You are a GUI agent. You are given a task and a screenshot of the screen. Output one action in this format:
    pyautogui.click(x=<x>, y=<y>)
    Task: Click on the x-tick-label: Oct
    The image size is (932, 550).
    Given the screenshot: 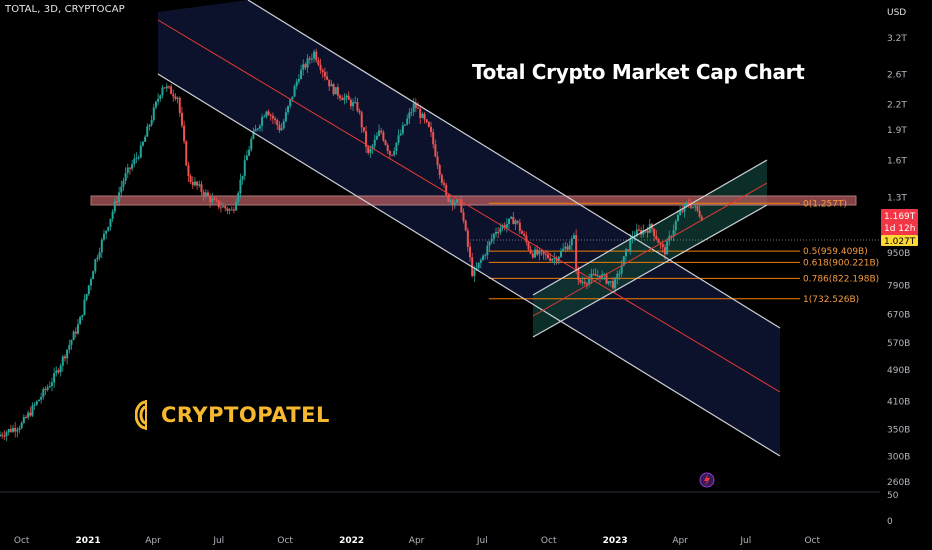 What is the action you would take?
    pyautogui.click(x=549, y=541)
    